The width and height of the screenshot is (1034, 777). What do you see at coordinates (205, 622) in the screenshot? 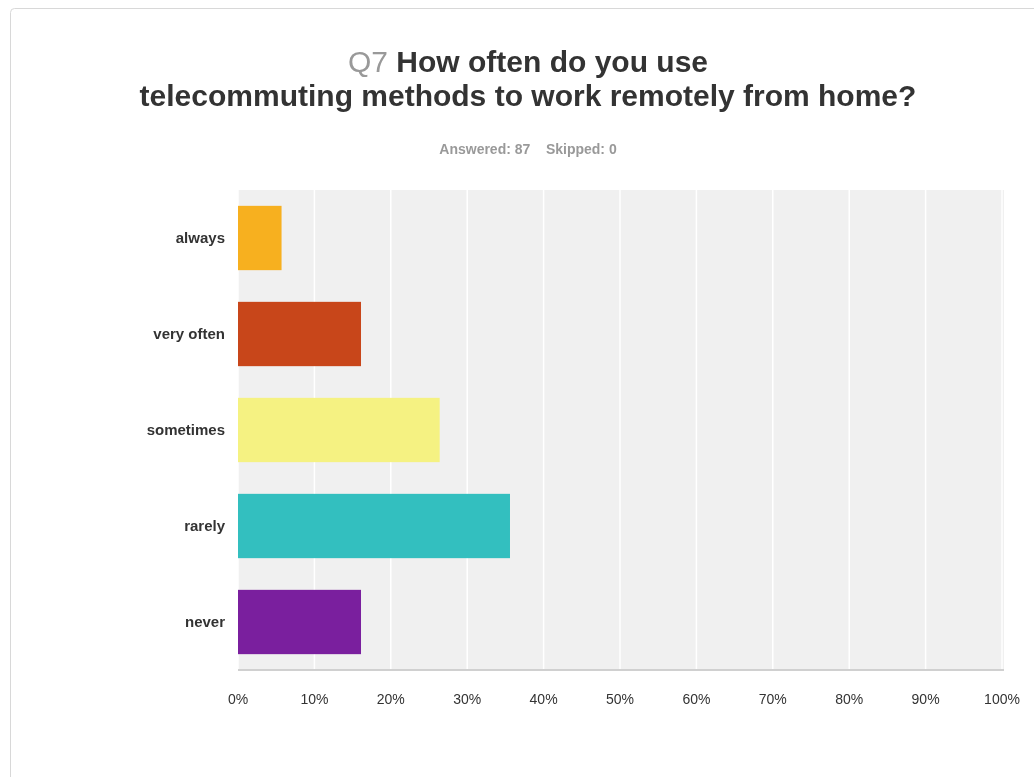
I see `y-tick-label: never` at bounding box center [205, 622].